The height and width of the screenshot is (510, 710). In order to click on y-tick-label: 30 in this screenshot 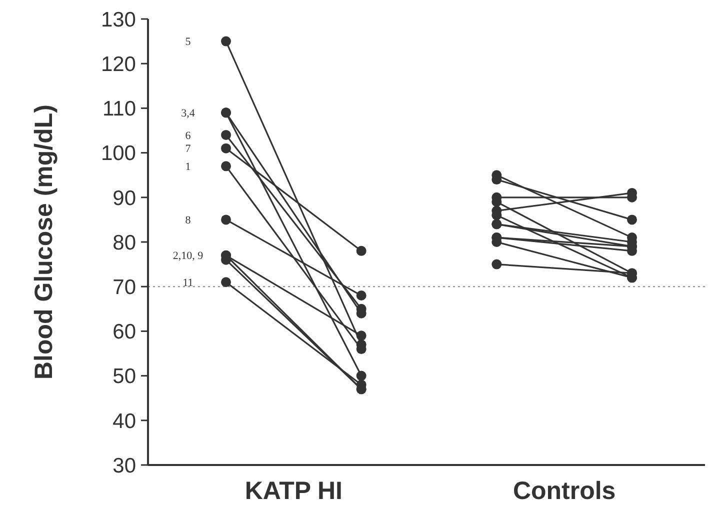, I will do `click(124, 466)`.